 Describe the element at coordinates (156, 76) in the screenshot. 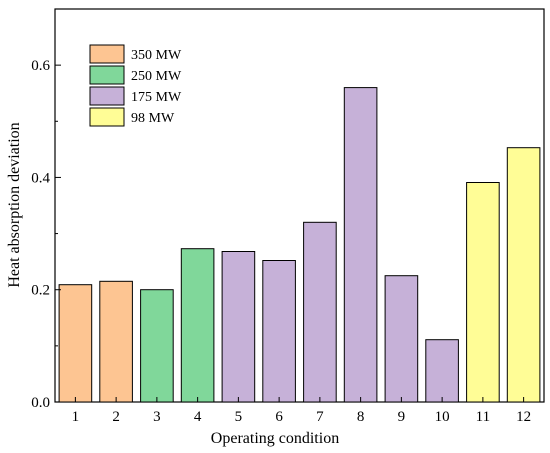

I see `legend-label: 250 MW` at that location.